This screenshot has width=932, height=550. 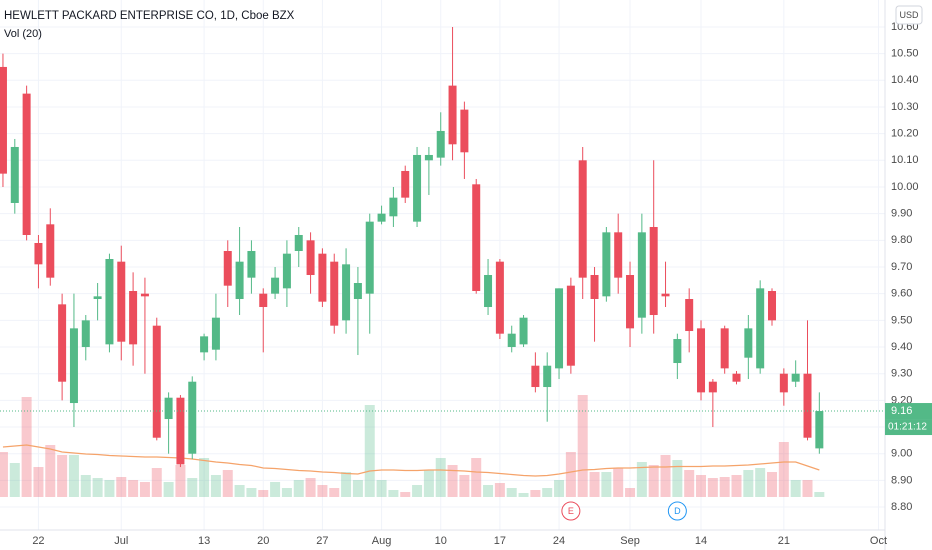 What do you see at coordinates (38, 541) in the screenshot?
I see `x-tick-label: 22` at bounding box center [38, 541].